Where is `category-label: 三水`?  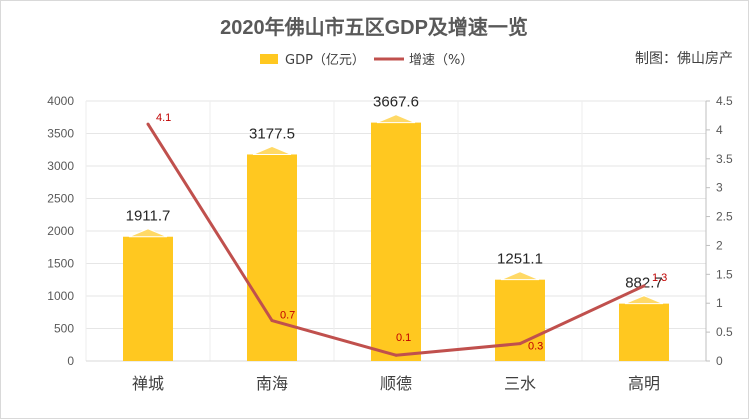 category-label: 三水 is located at coordinates (520, 383).